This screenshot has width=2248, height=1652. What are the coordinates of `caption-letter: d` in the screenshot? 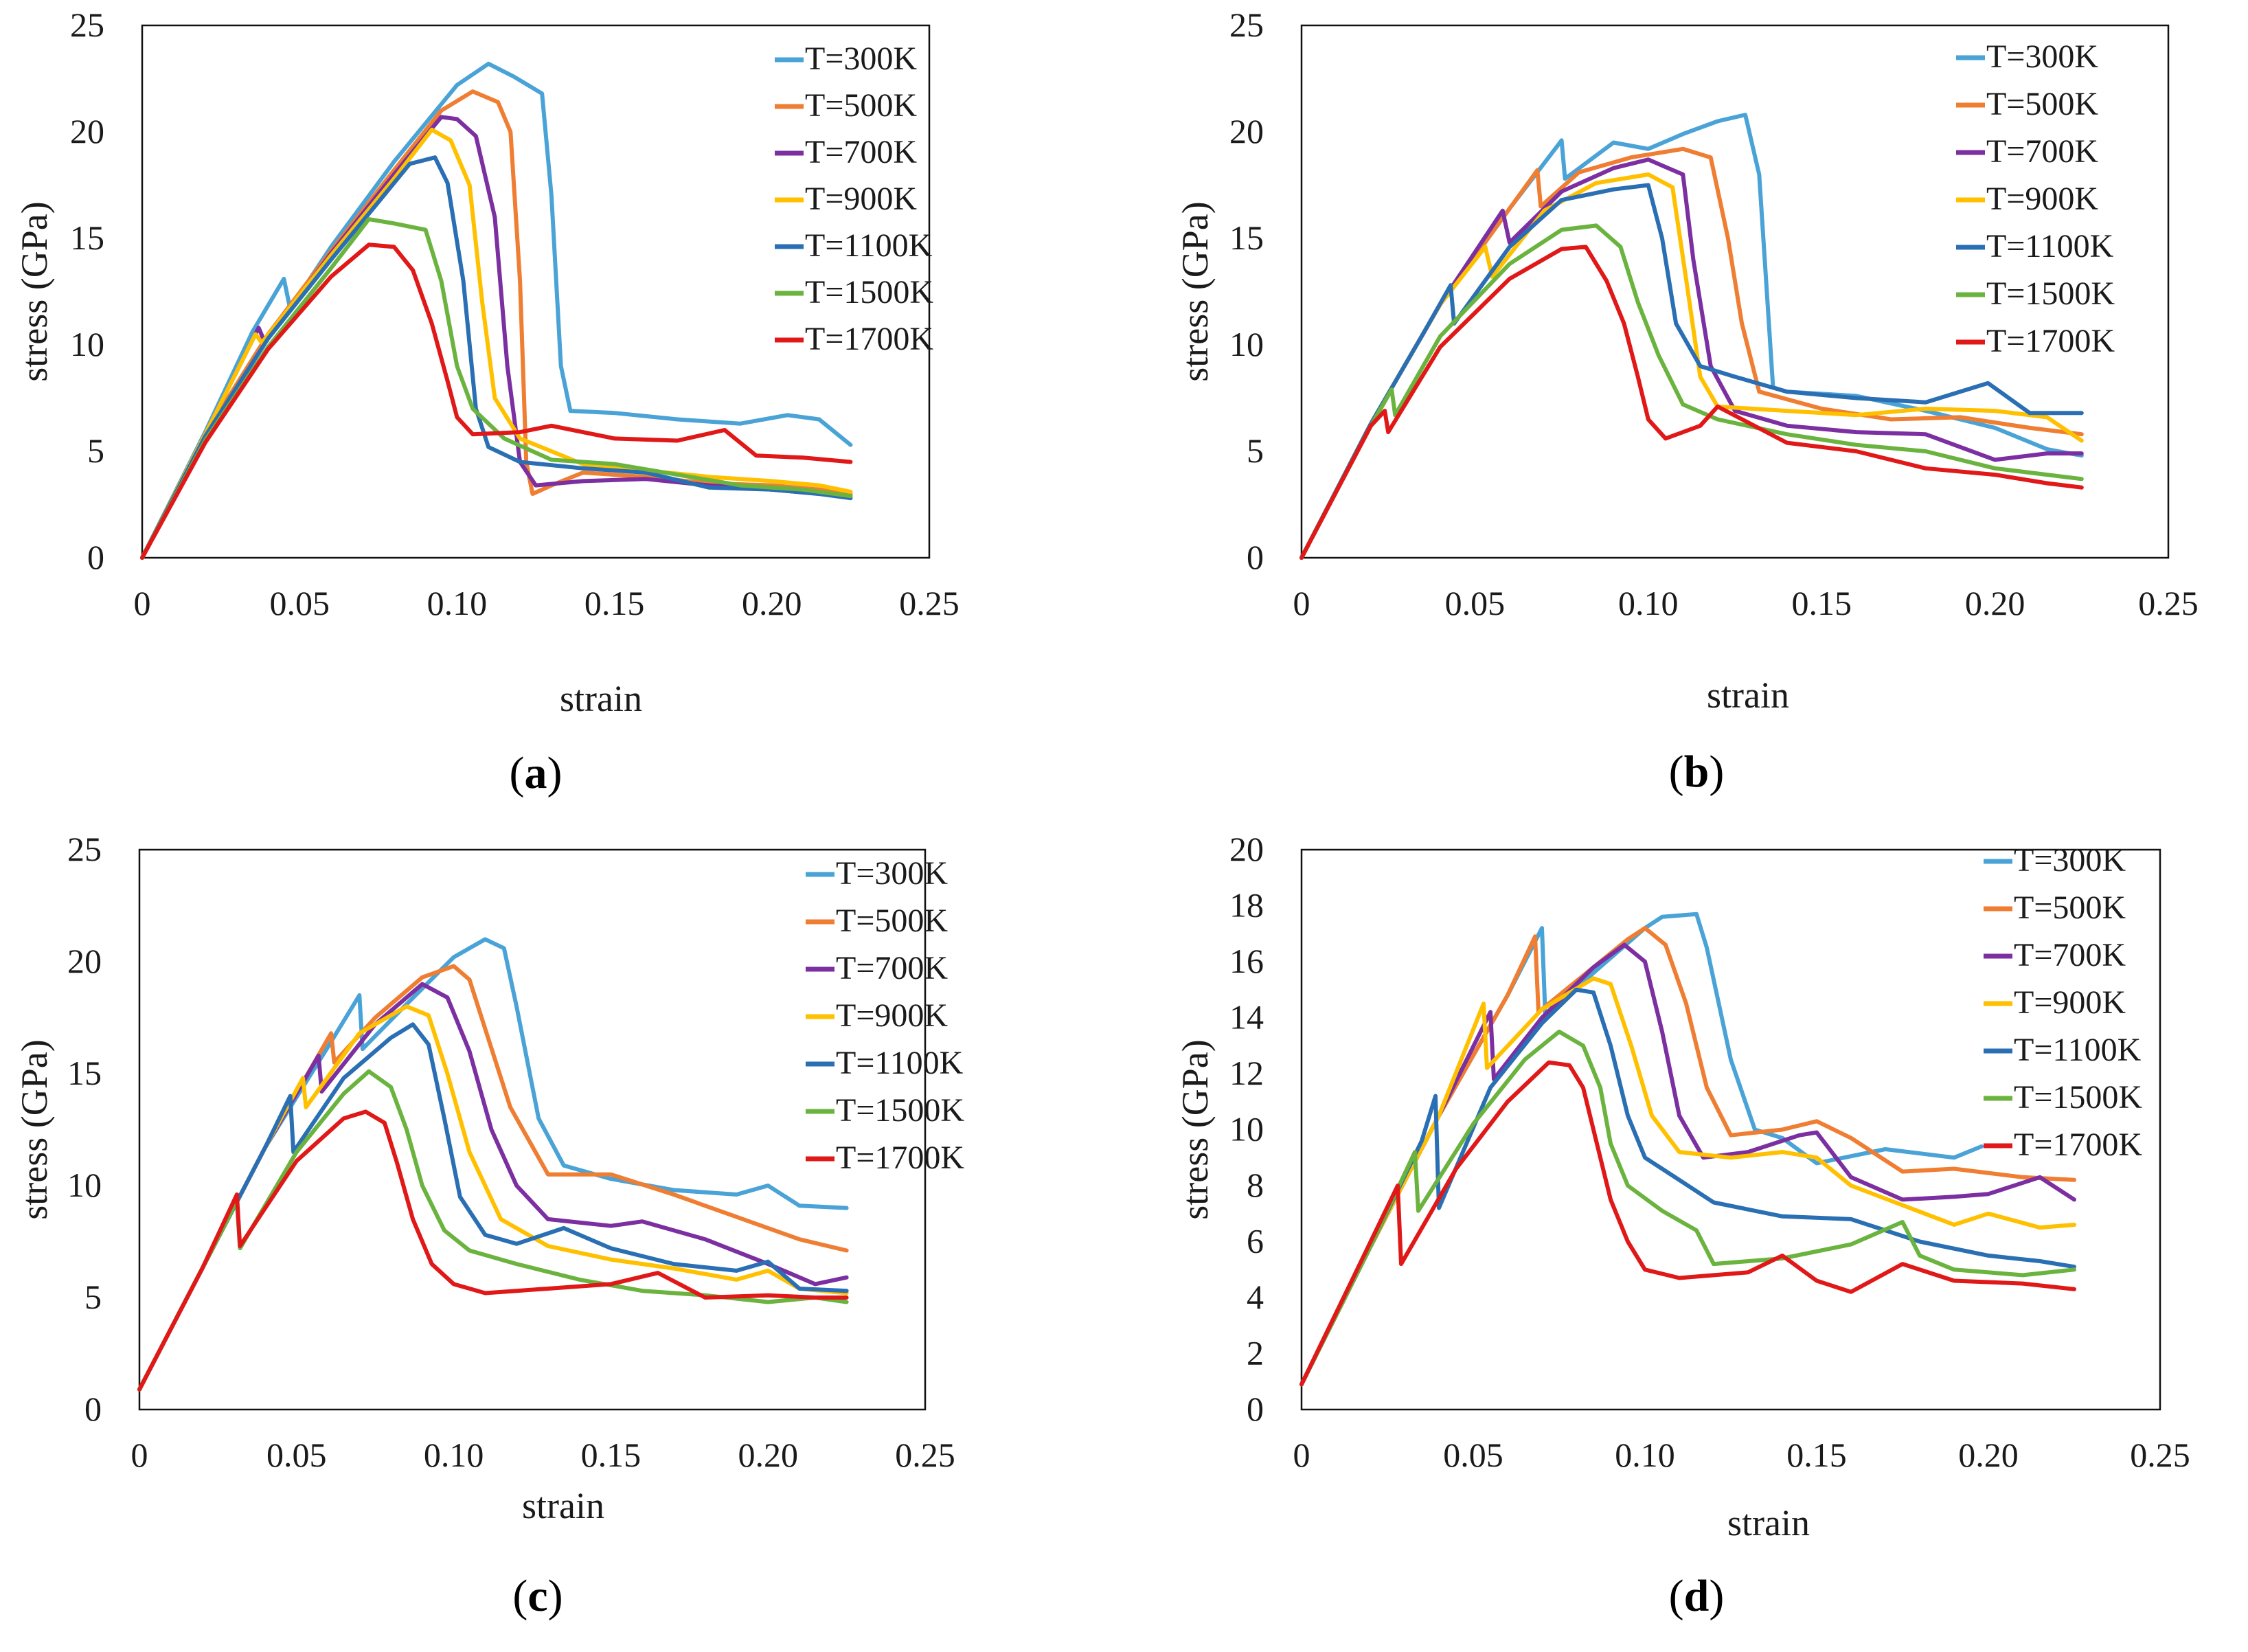 It's located at (1697, 1596).